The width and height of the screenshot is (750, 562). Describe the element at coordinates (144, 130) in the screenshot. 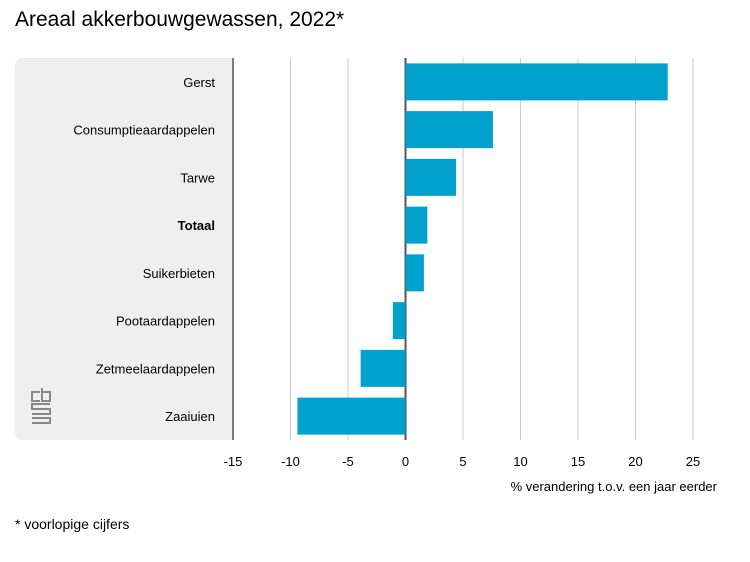

I see `category-label: Consumptieaardappelen` at that location.